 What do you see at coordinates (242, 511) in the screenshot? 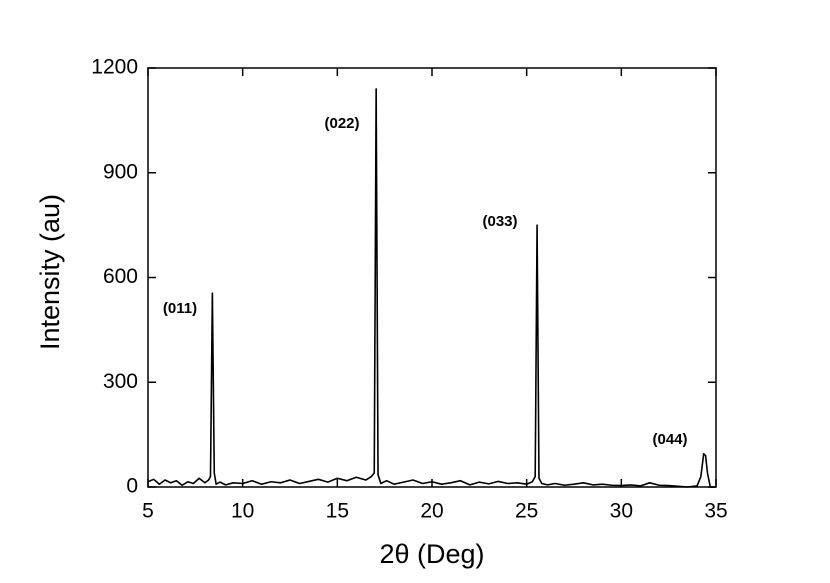
I see `x-tick-label: 10` at bounding box center [242, 511].